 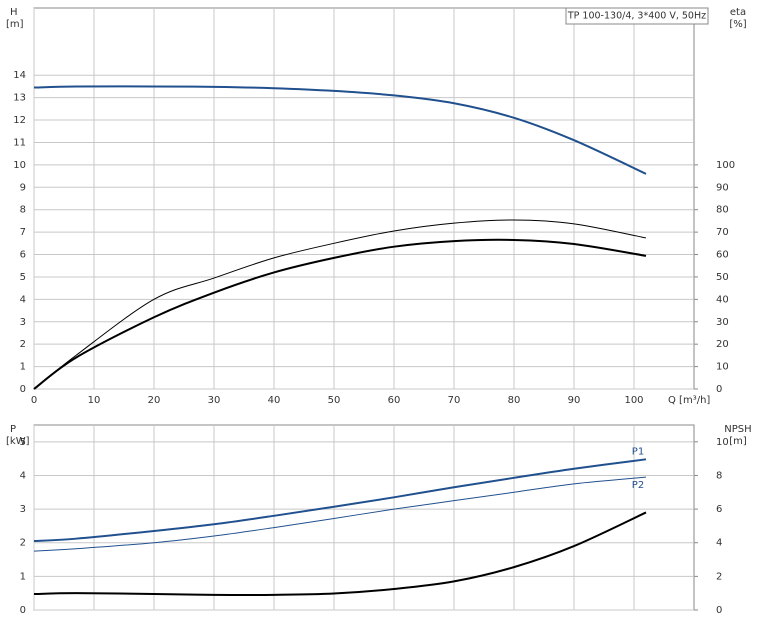 I want to click on y2-tick-label: 6, so click(x=719, y=509).